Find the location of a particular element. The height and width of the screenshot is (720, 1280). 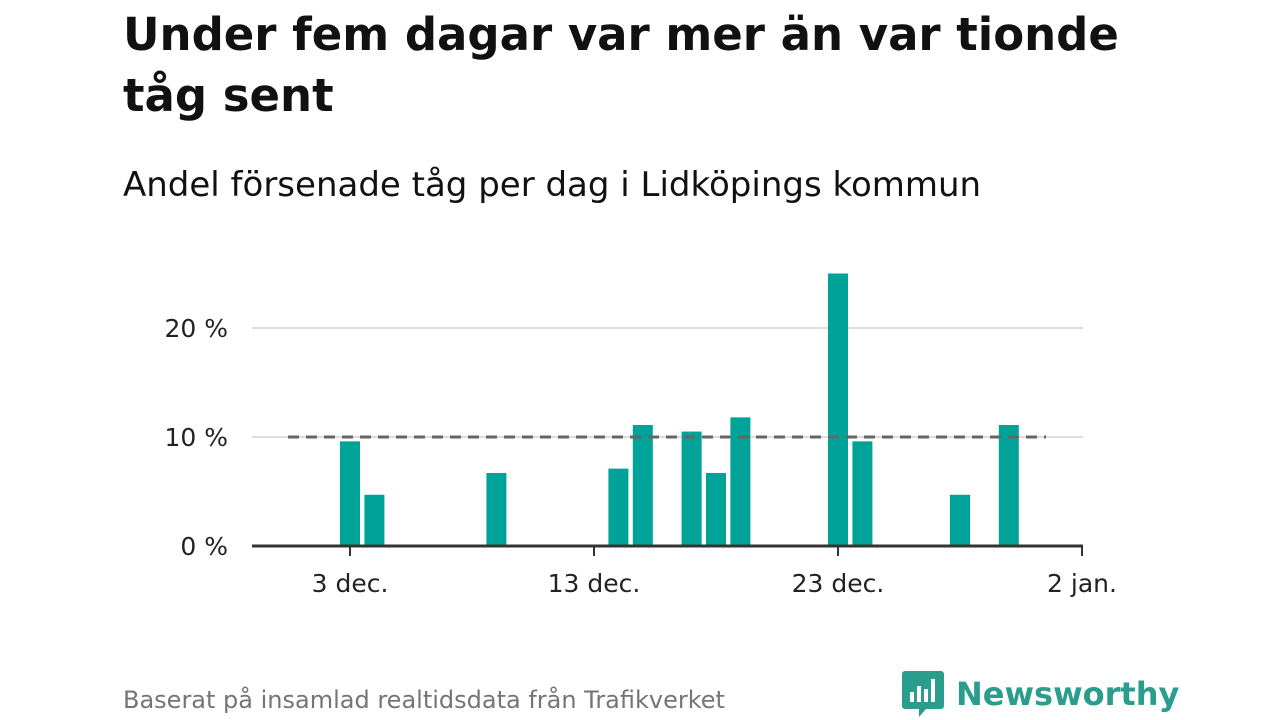

y-tick-label: 0 % is located at coordinates (204, 546).